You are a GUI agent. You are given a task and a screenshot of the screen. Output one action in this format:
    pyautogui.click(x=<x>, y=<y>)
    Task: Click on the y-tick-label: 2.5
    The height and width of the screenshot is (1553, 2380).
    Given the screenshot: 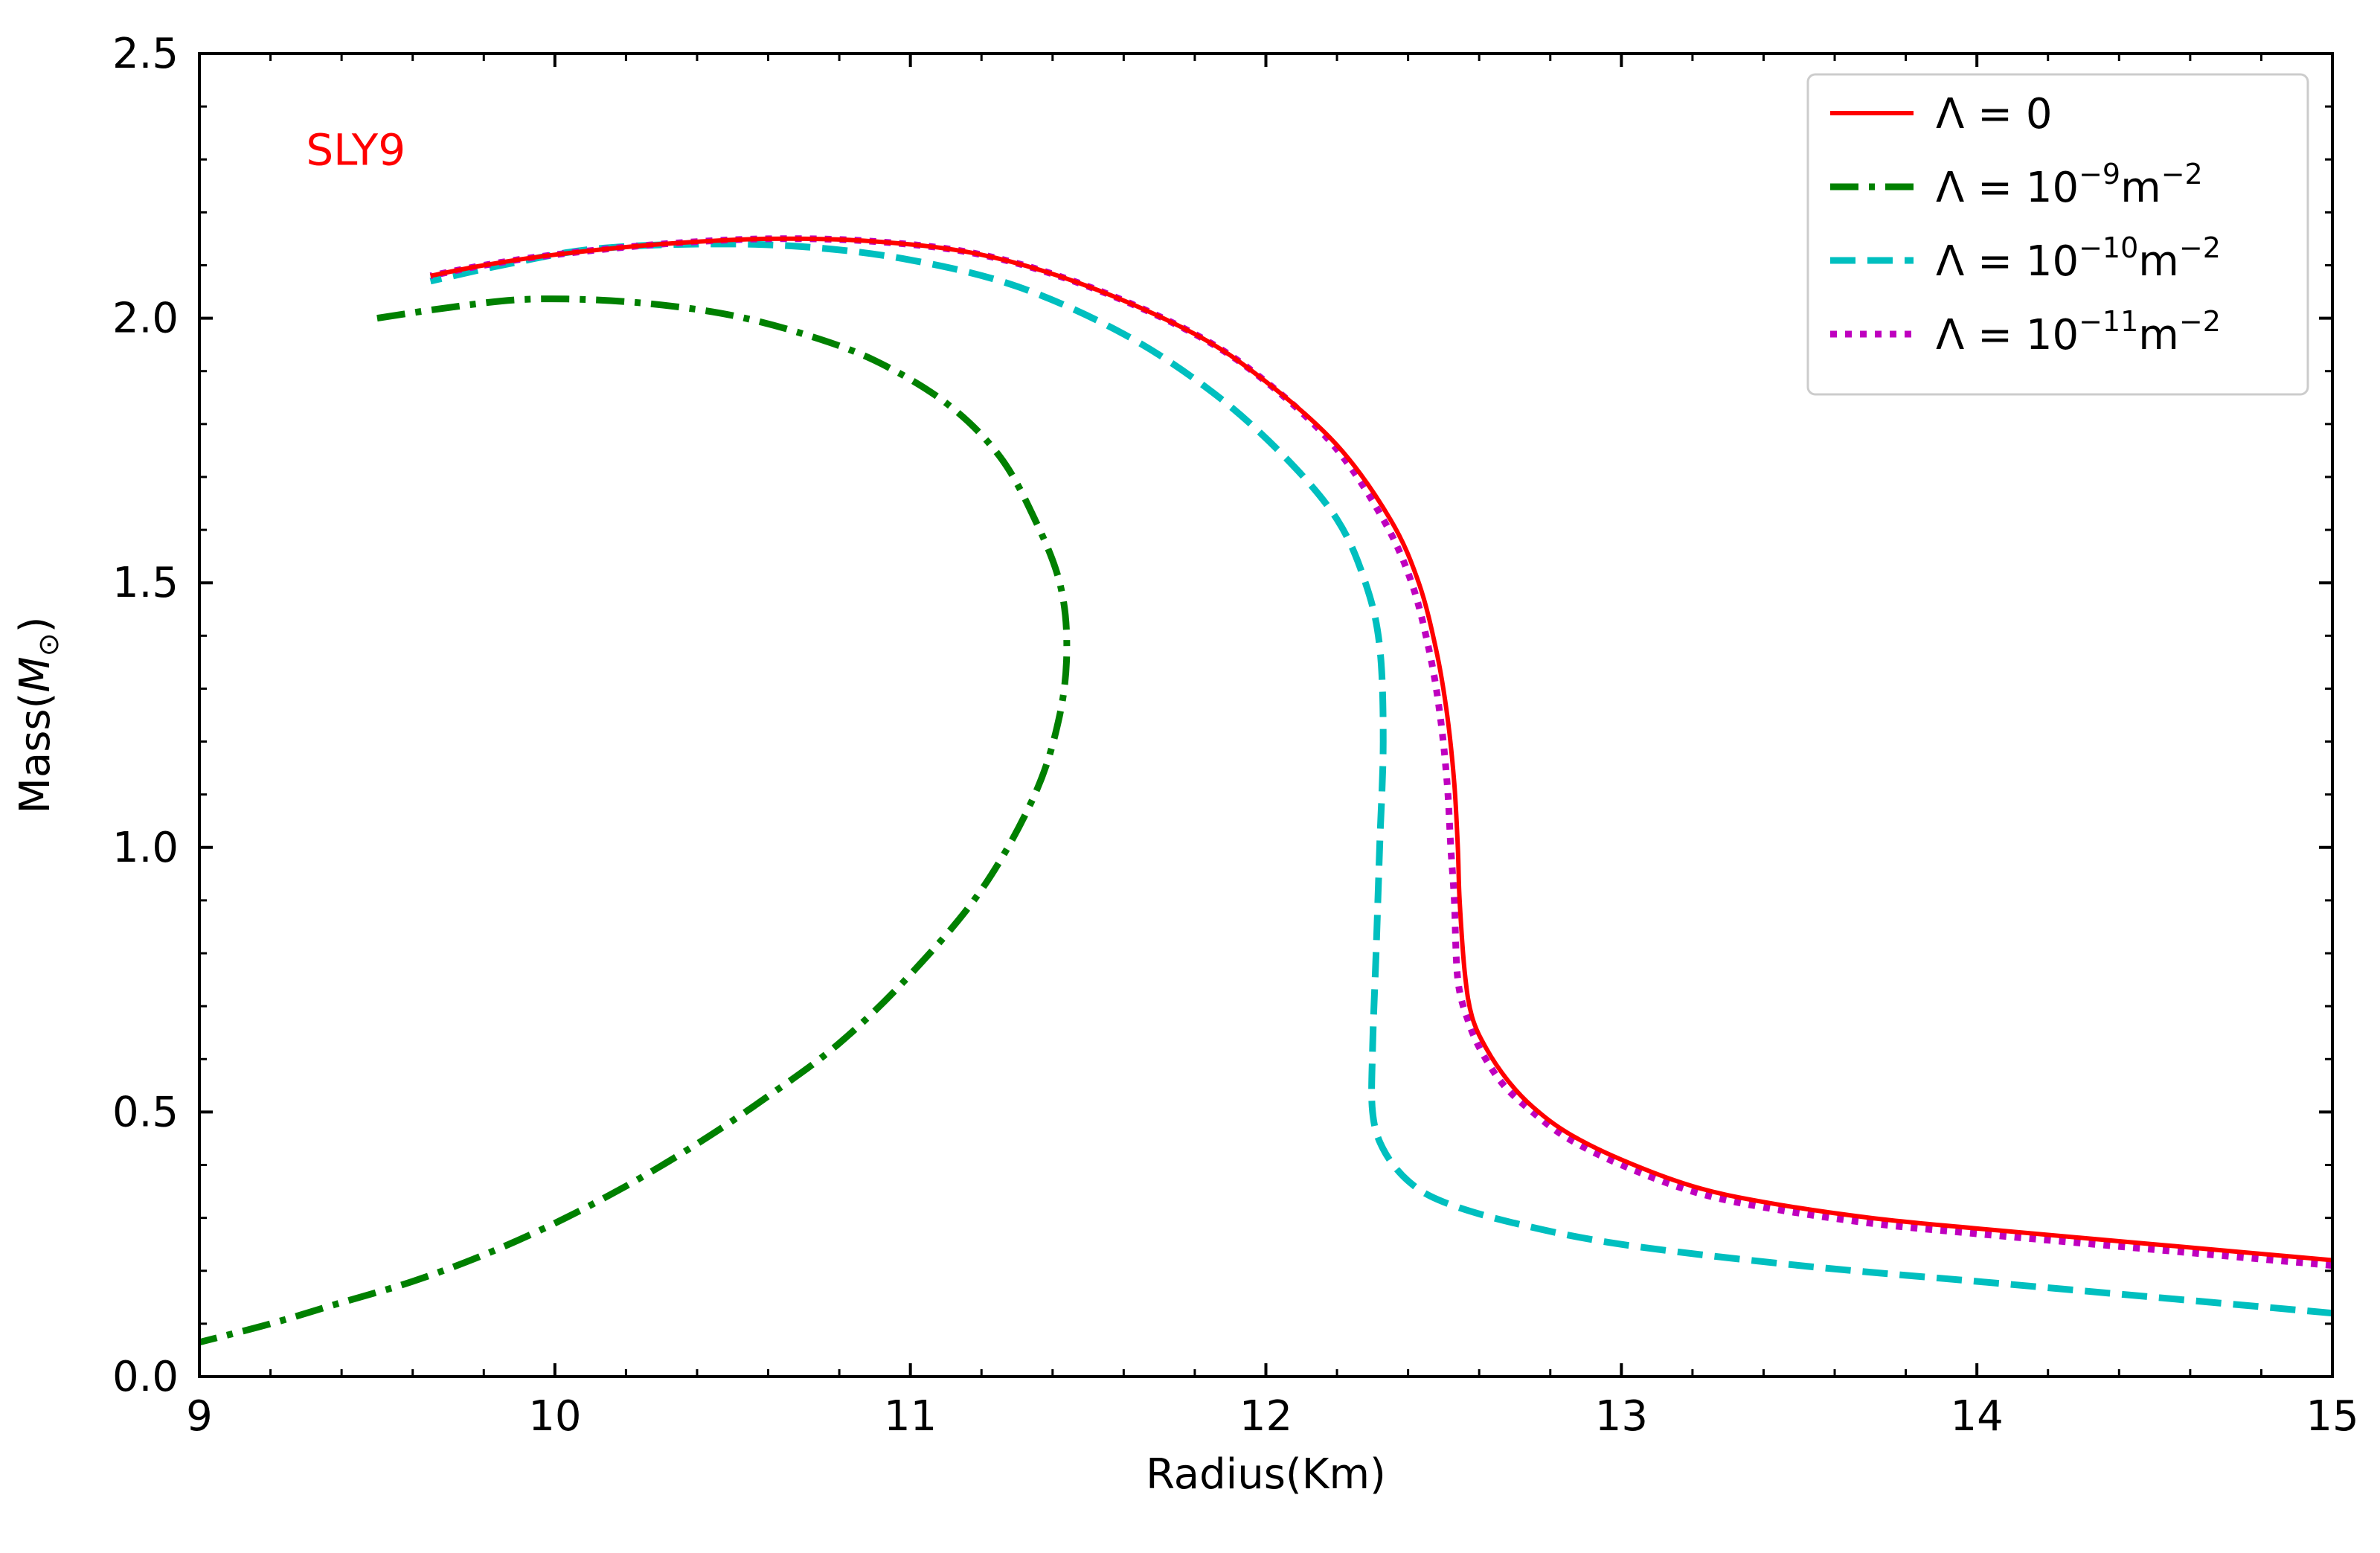 What is the action you would take?
    pyautogui.click(x=145, y=54)
    